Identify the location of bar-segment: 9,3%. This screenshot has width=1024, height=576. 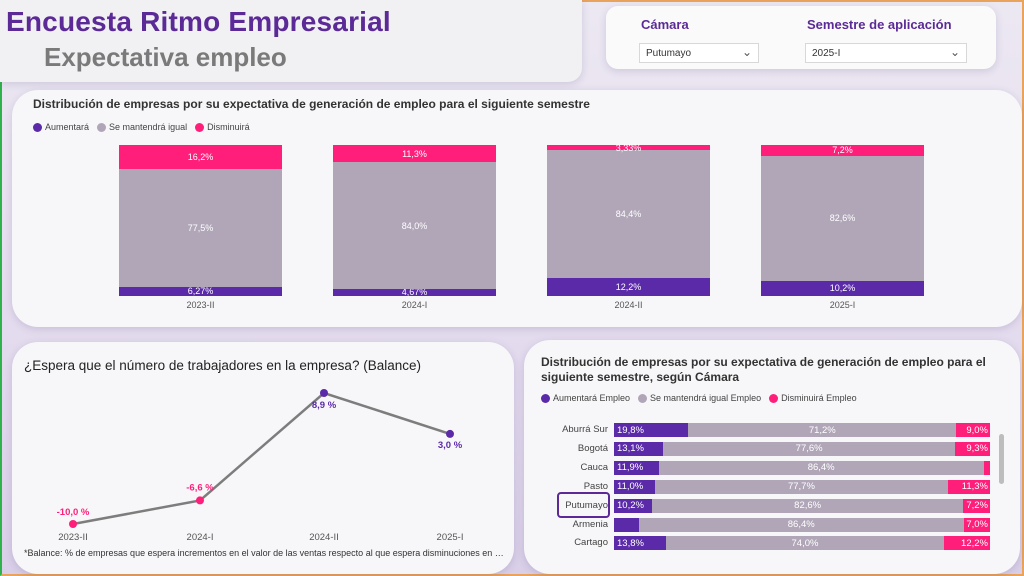
(972, 448).